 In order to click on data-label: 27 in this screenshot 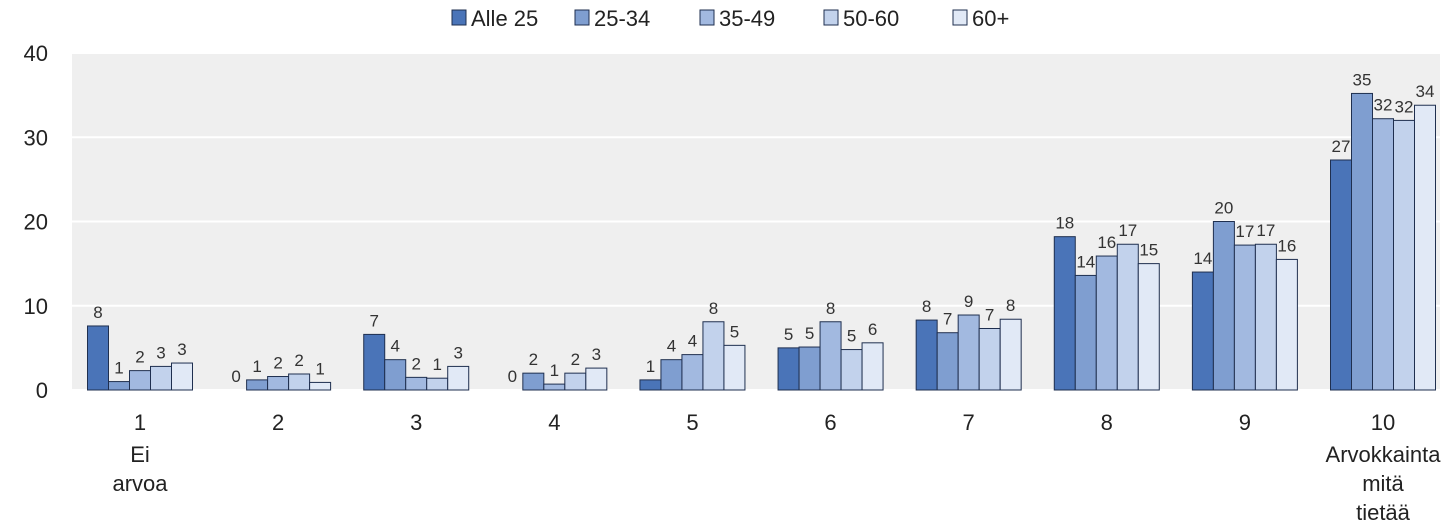, I will do `click(1341, 146)`.